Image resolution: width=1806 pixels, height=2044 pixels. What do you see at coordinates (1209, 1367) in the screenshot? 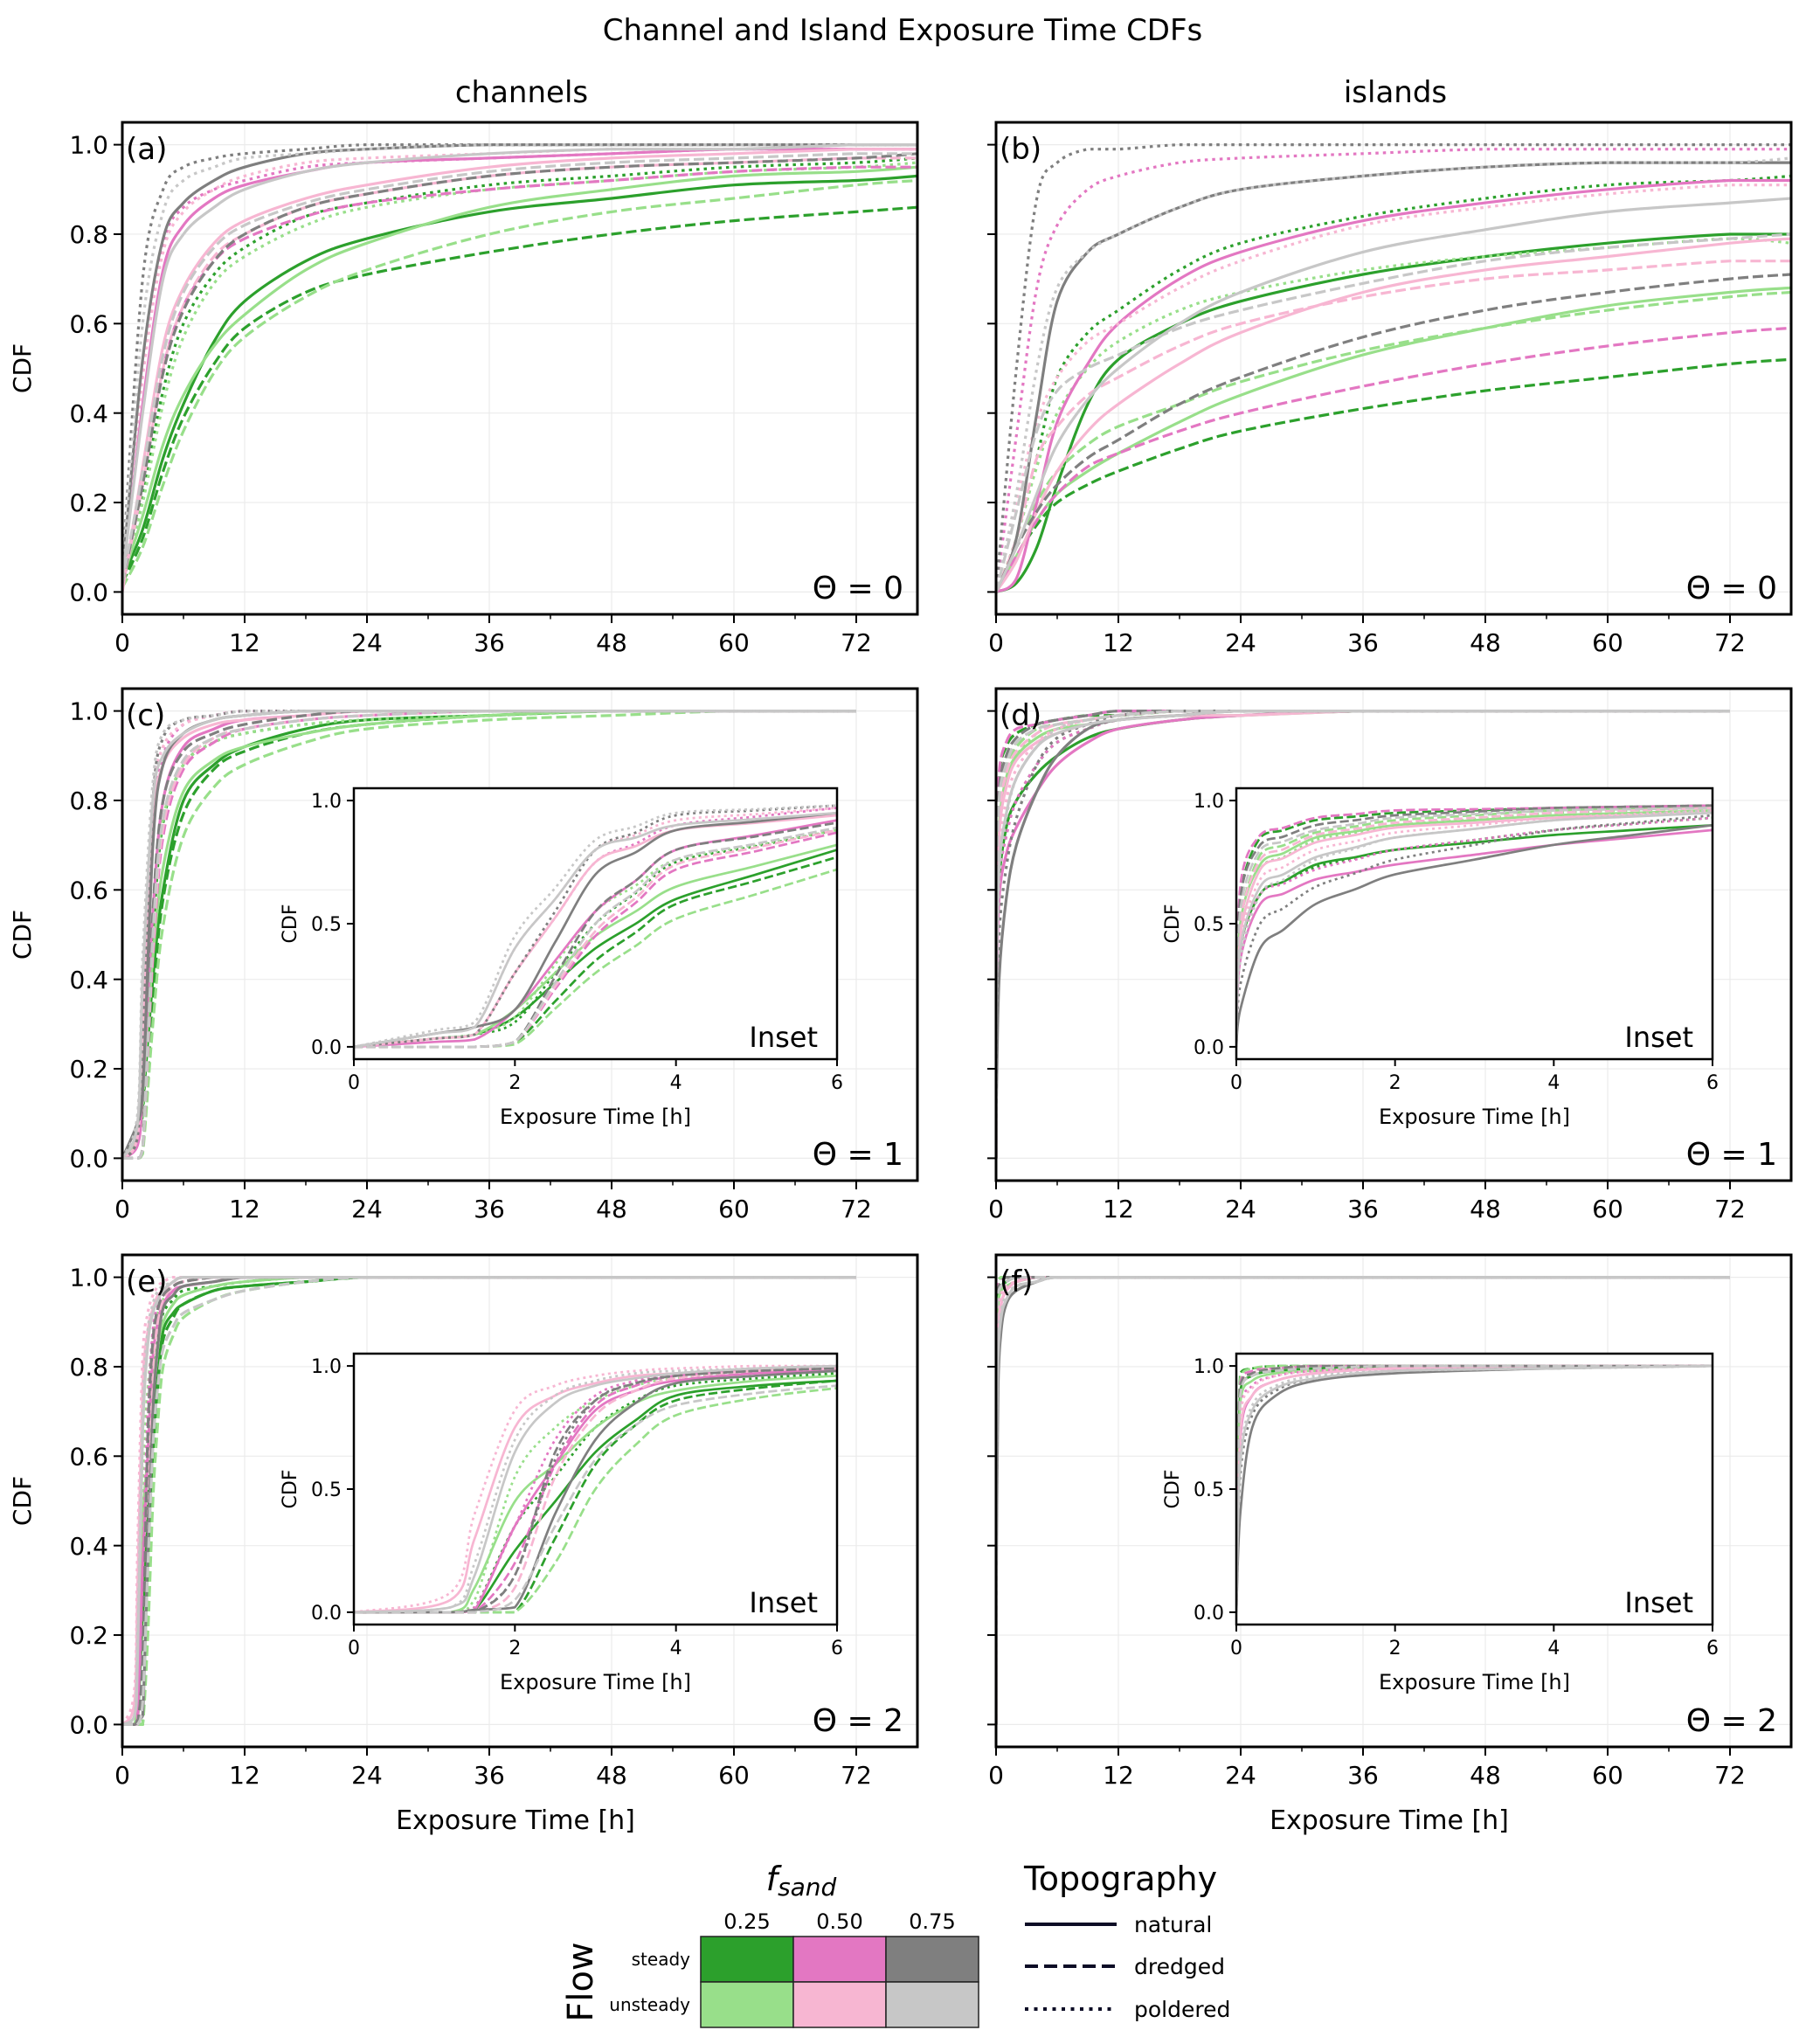
I see `inset-y-tick-label: 1.0` at bounding box center [1209, 1367].